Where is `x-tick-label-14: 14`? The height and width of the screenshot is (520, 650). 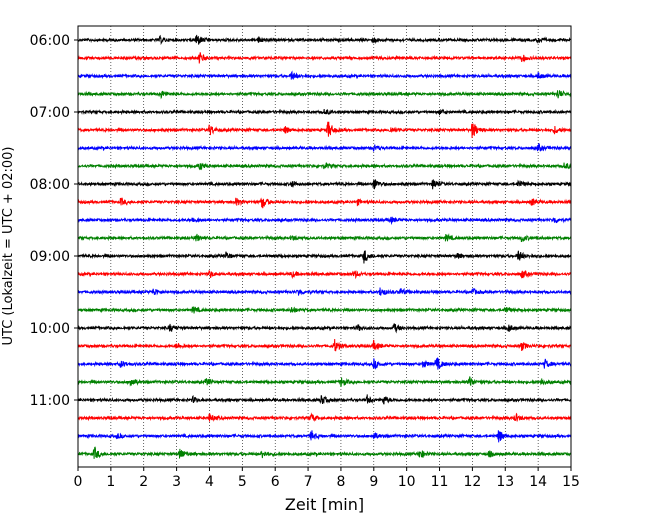 x-tick-label-14: 14 is located at coordinates (538, 482).